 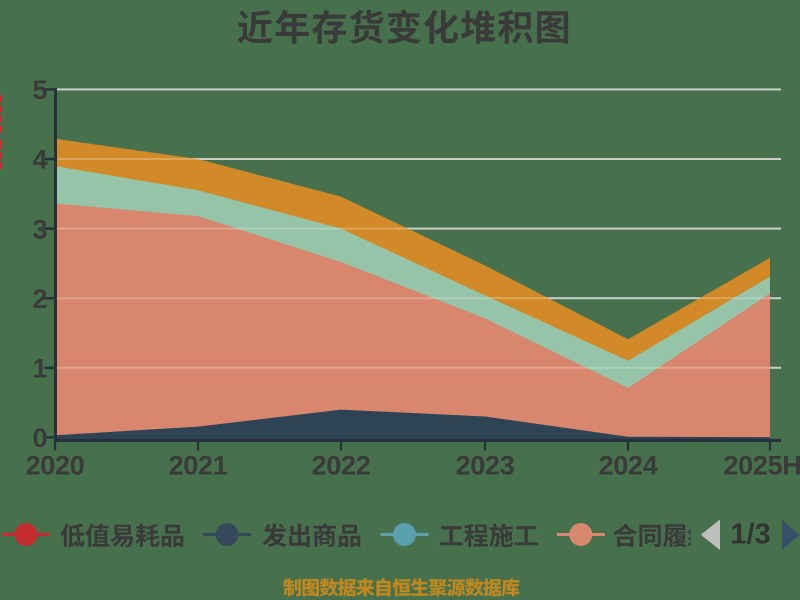 I want to click on svg-text: 2025H, so click(x=761, y=466).